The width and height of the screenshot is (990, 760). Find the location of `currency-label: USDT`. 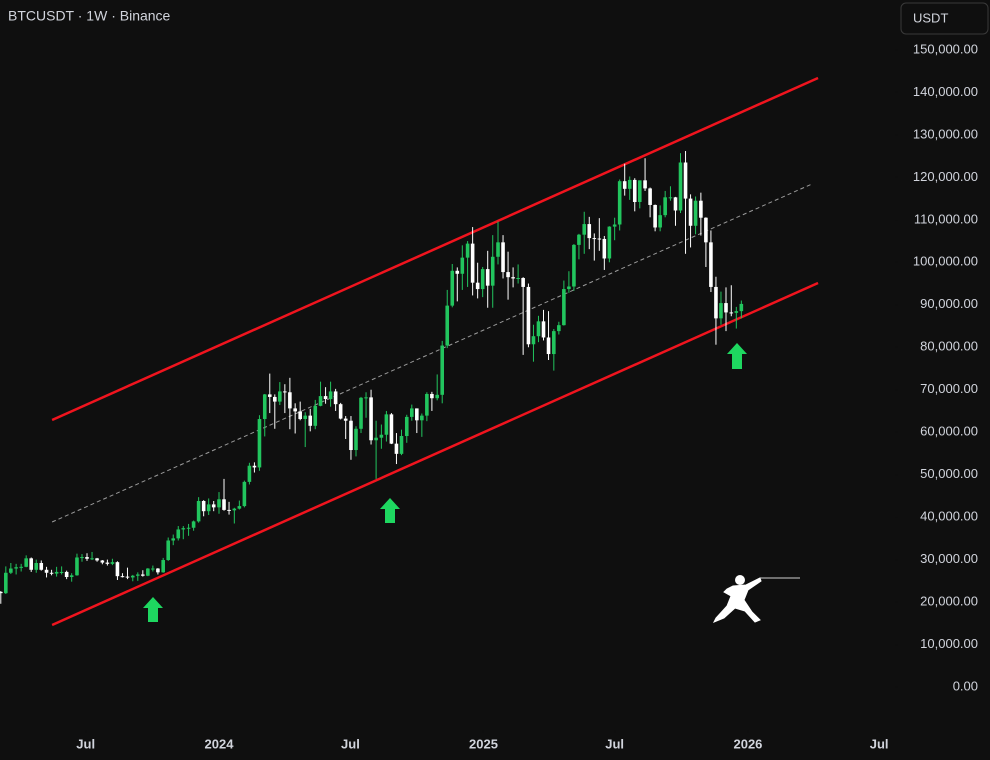

currency-label: USDT is located at coordinates (930, 17).